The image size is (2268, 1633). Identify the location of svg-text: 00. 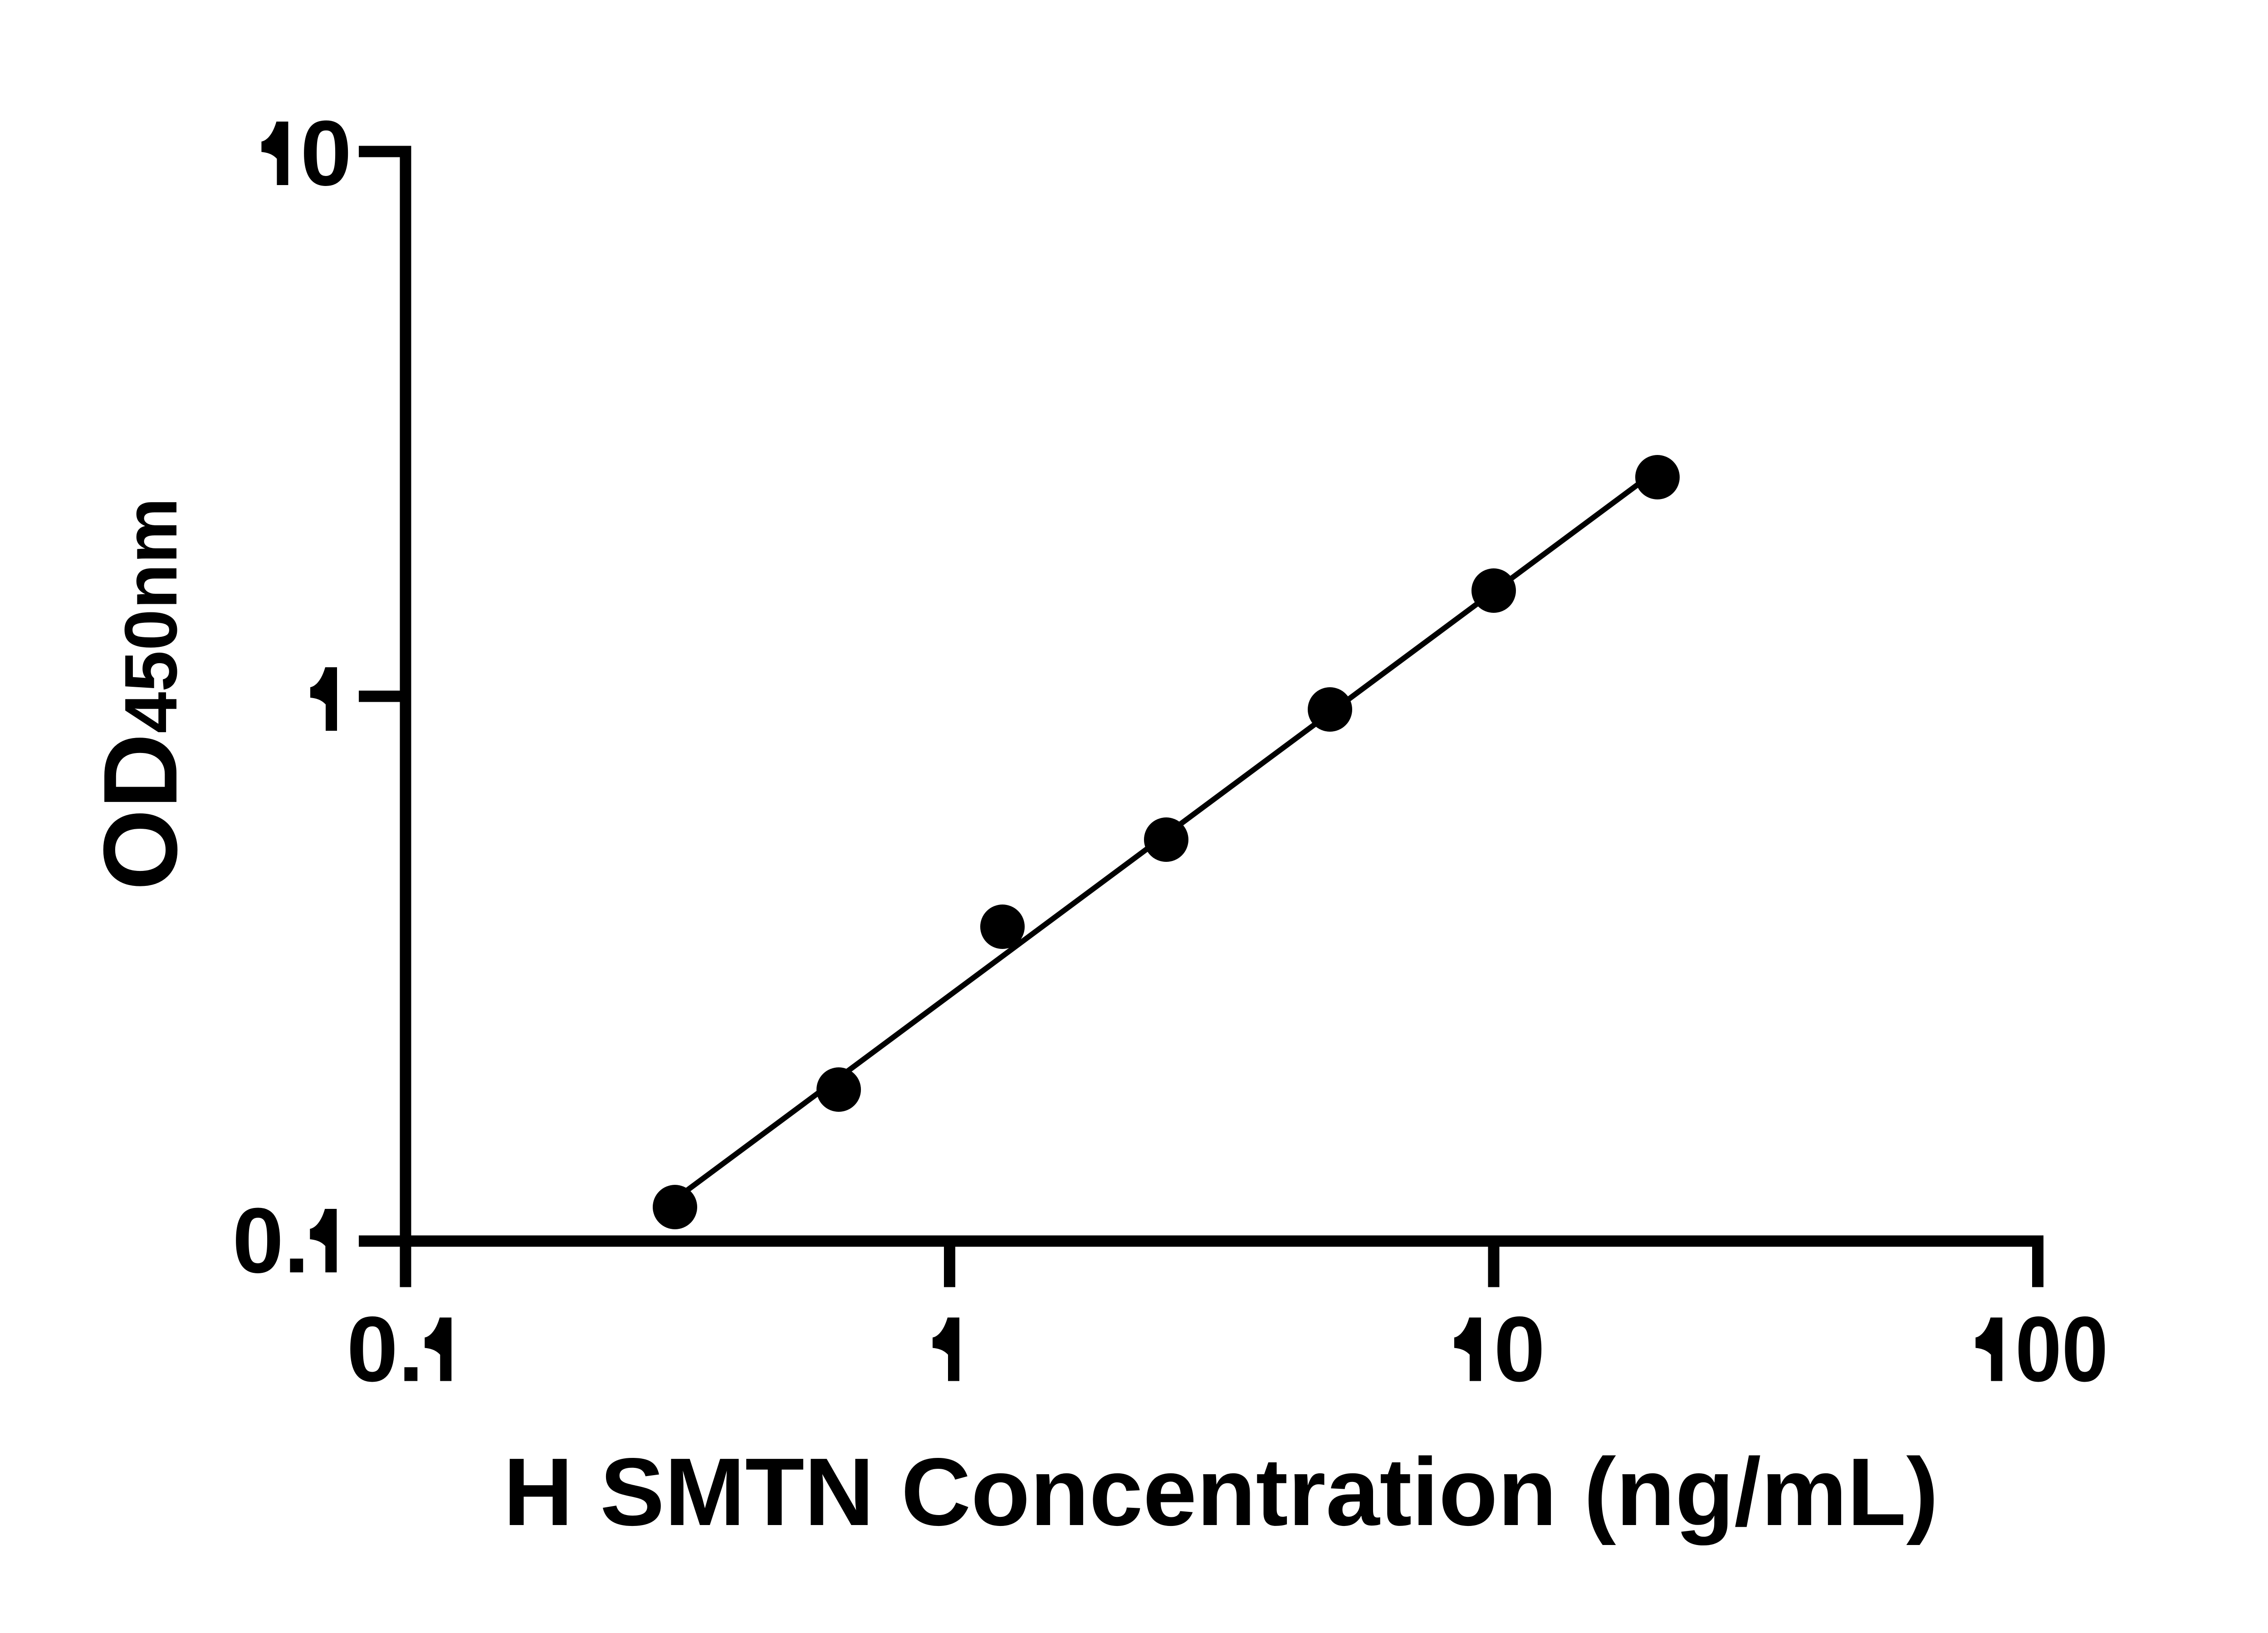
(2061, 1349).